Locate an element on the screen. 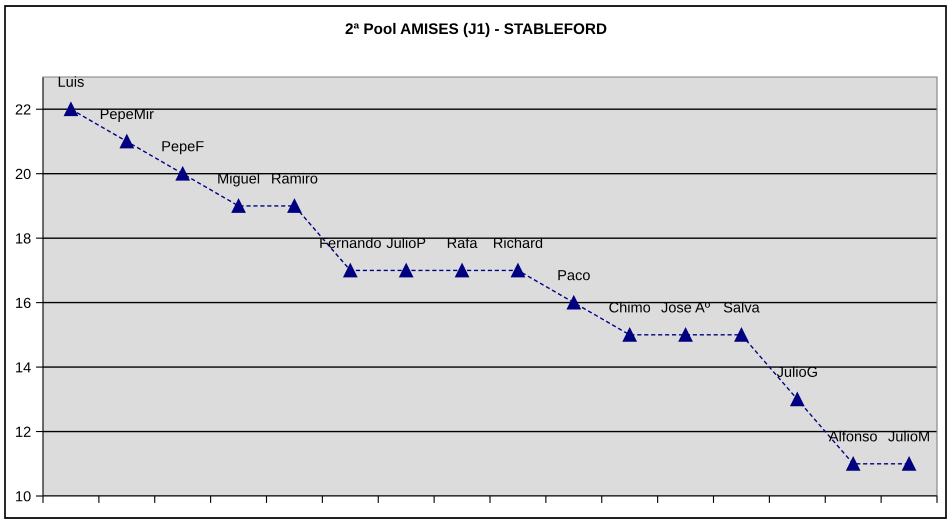  data-label: Luis is located at coordinates (71, 81).